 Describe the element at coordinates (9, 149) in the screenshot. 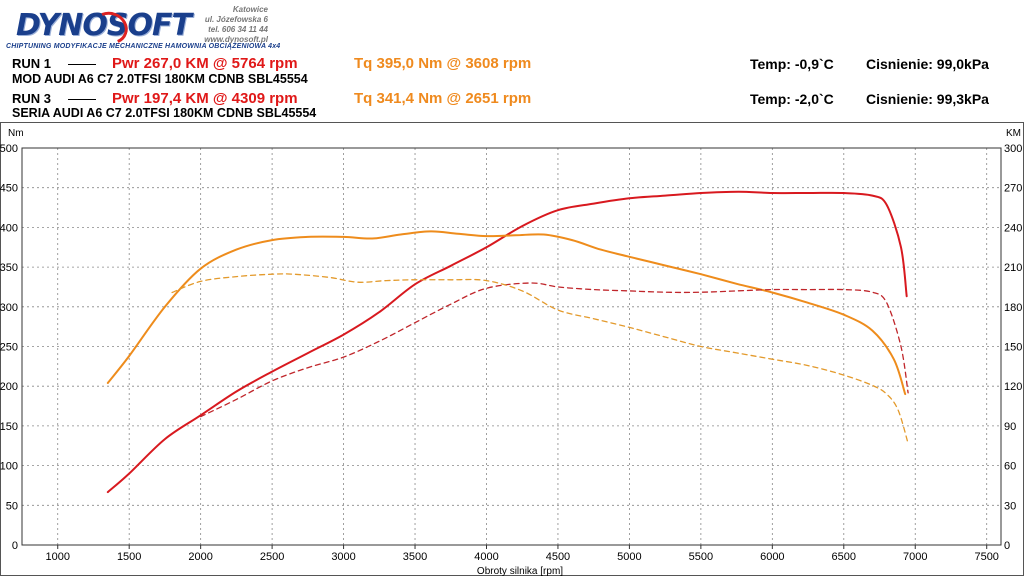

I see `y-left-tick-label: 500` at that location.